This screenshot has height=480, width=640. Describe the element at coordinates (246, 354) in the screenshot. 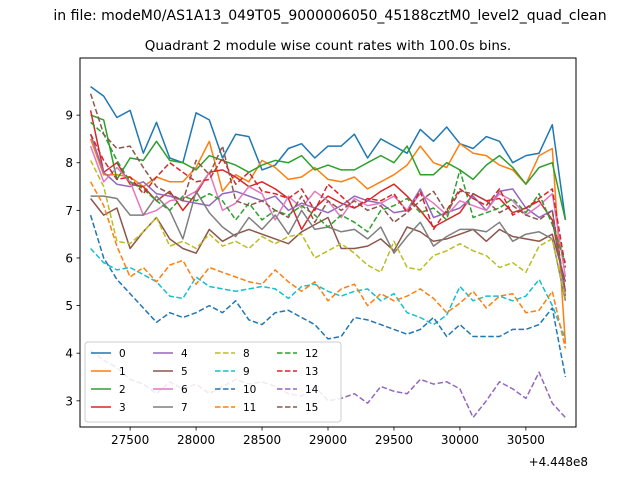

I see `legend-label-8: 8` at that location.